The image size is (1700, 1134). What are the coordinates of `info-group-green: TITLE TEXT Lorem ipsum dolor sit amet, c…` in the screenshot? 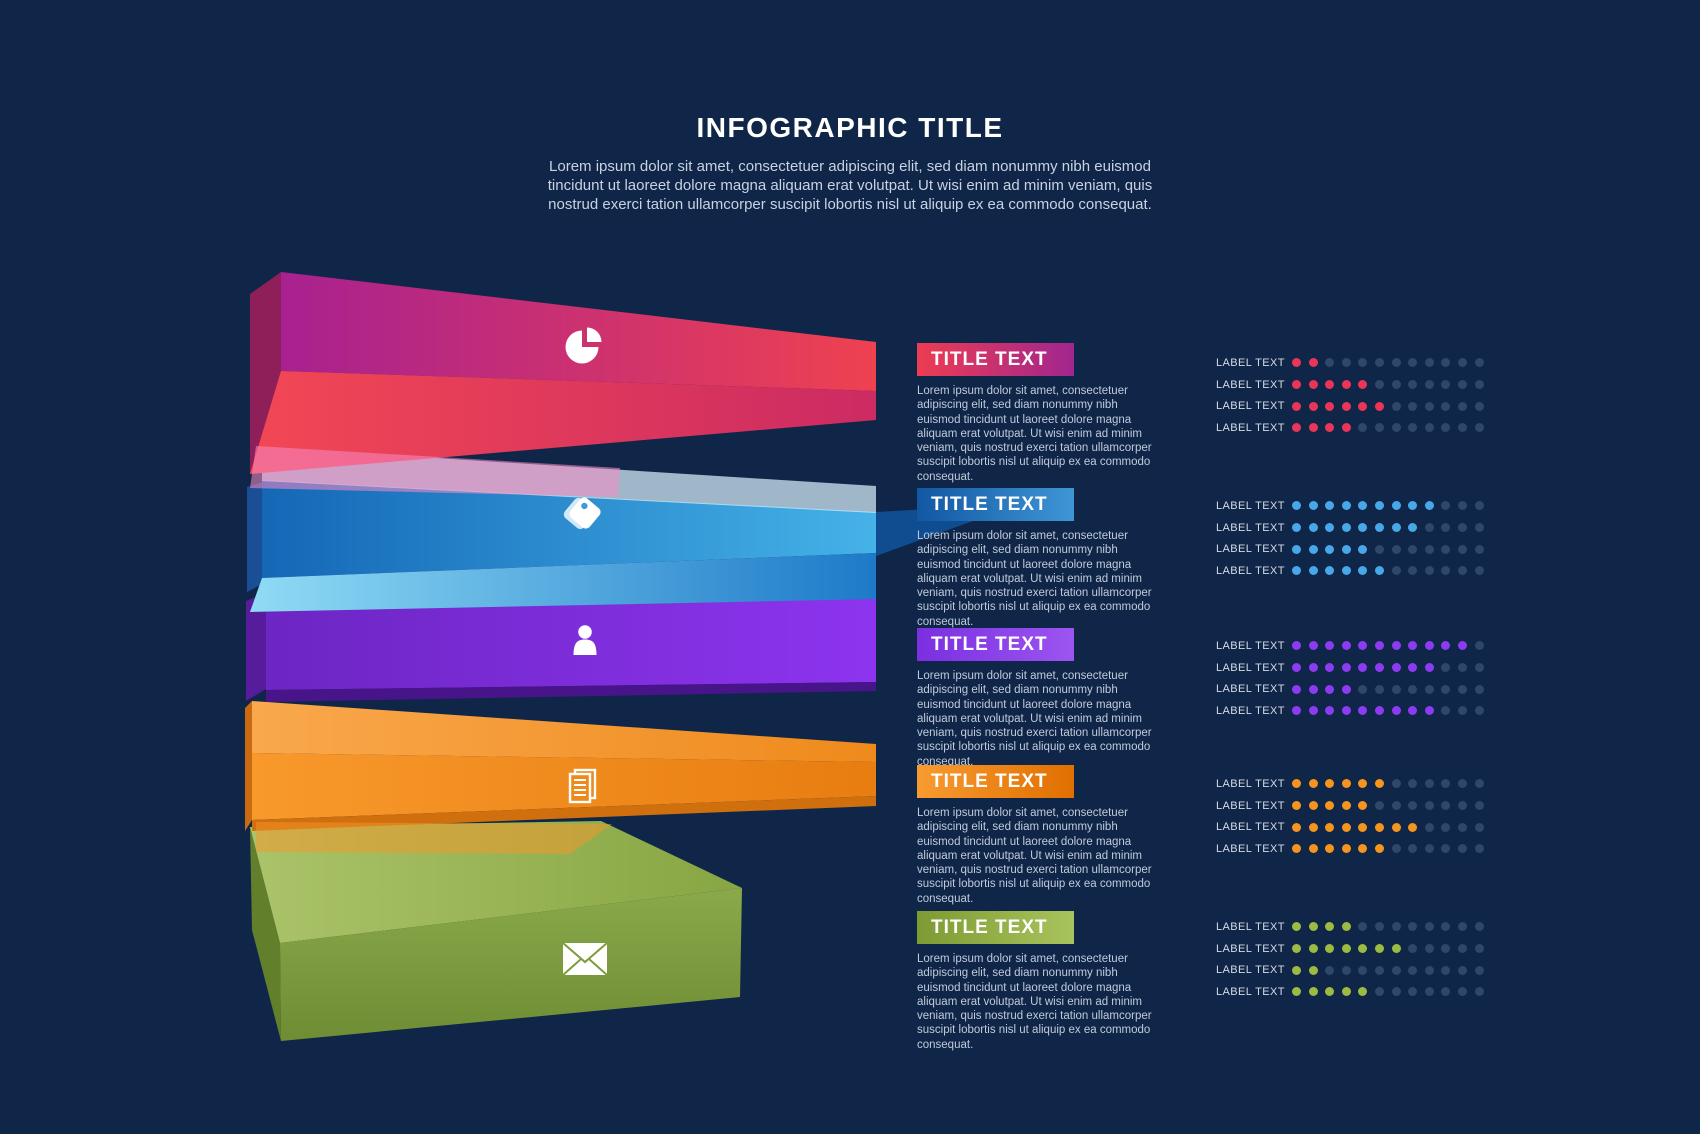 It's located at (1038, 981).